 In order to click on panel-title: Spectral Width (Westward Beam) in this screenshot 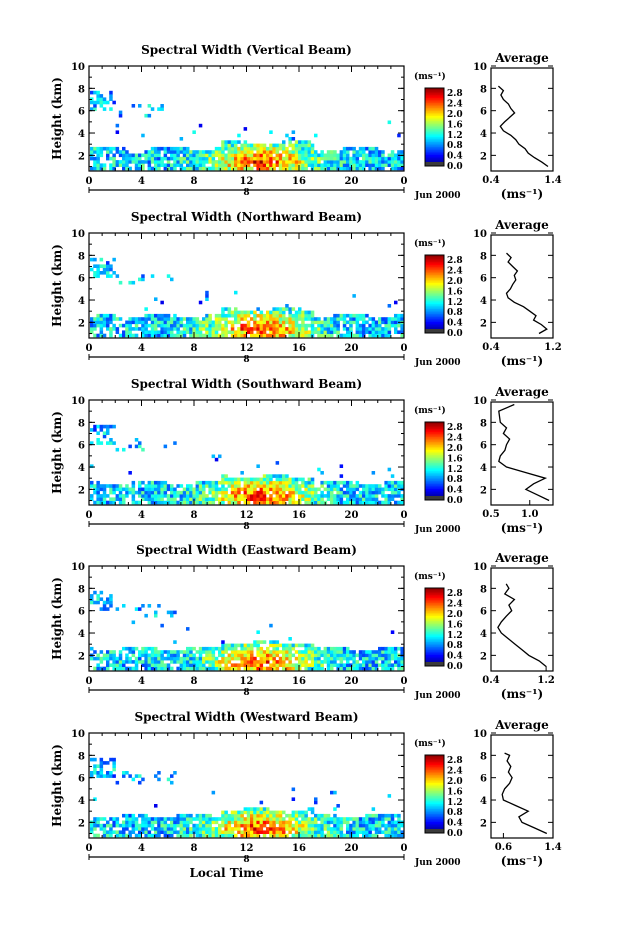, I will do `click(246, 717)`.